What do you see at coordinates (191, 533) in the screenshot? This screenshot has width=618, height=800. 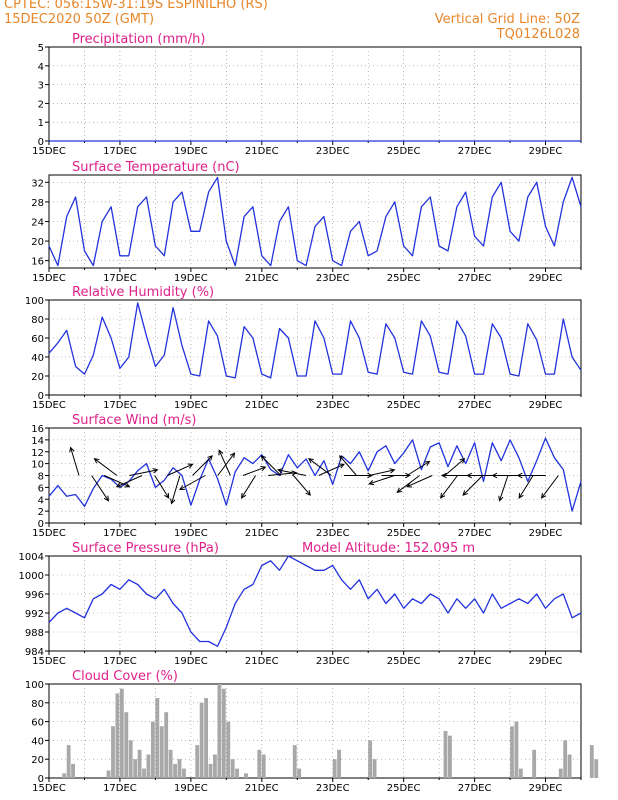 I see `wind-xtick-label: 19DEC` at bounding box center [191, 533].